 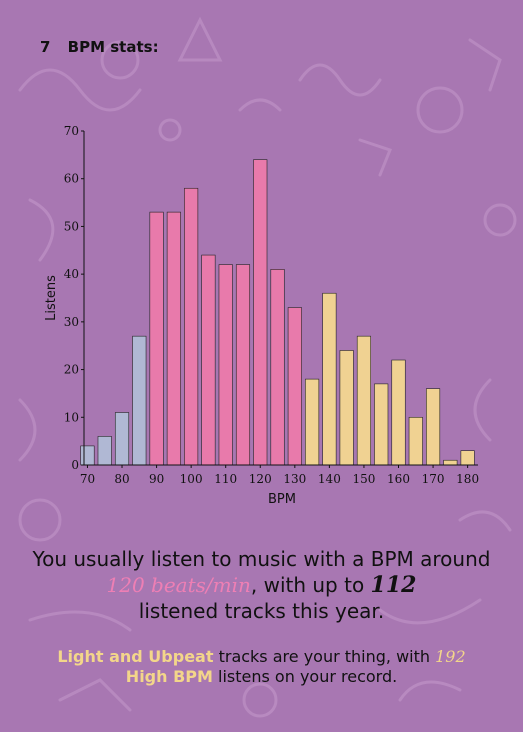 I want to click on x-tick-label: 130, so click(x=294, y=479).